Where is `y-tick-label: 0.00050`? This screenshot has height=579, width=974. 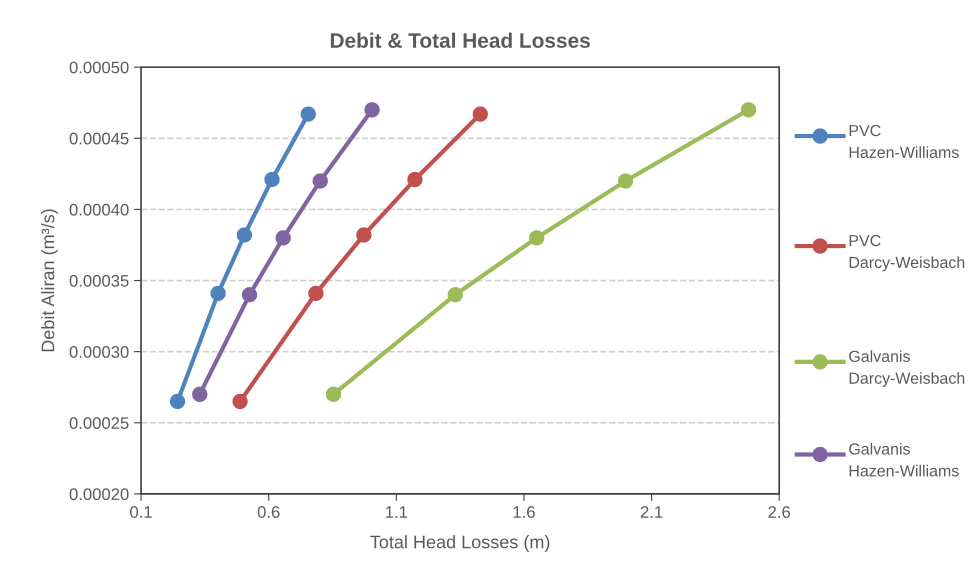
y-tick-label: 0.00050 is located at coordinates (99, 68).